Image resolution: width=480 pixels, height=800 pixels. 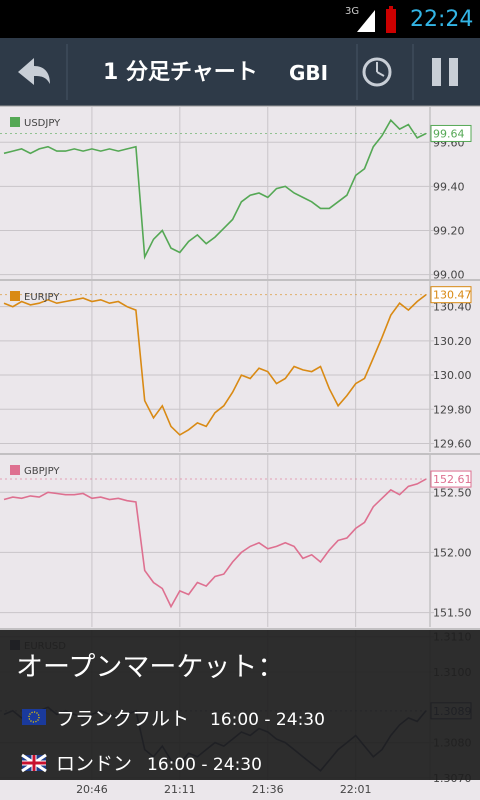 I want to click on x-tick-label: 22:01, so click(x=356, y=789).